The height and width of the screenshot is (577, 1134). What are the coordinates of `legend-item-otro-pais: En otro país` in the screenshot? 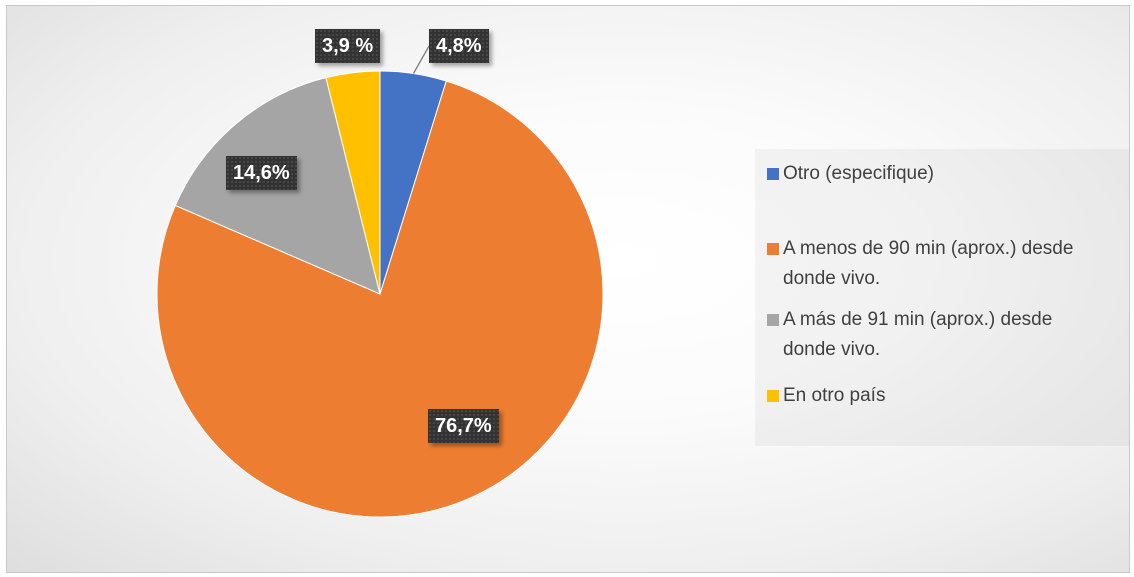 It's located at (826, 396).